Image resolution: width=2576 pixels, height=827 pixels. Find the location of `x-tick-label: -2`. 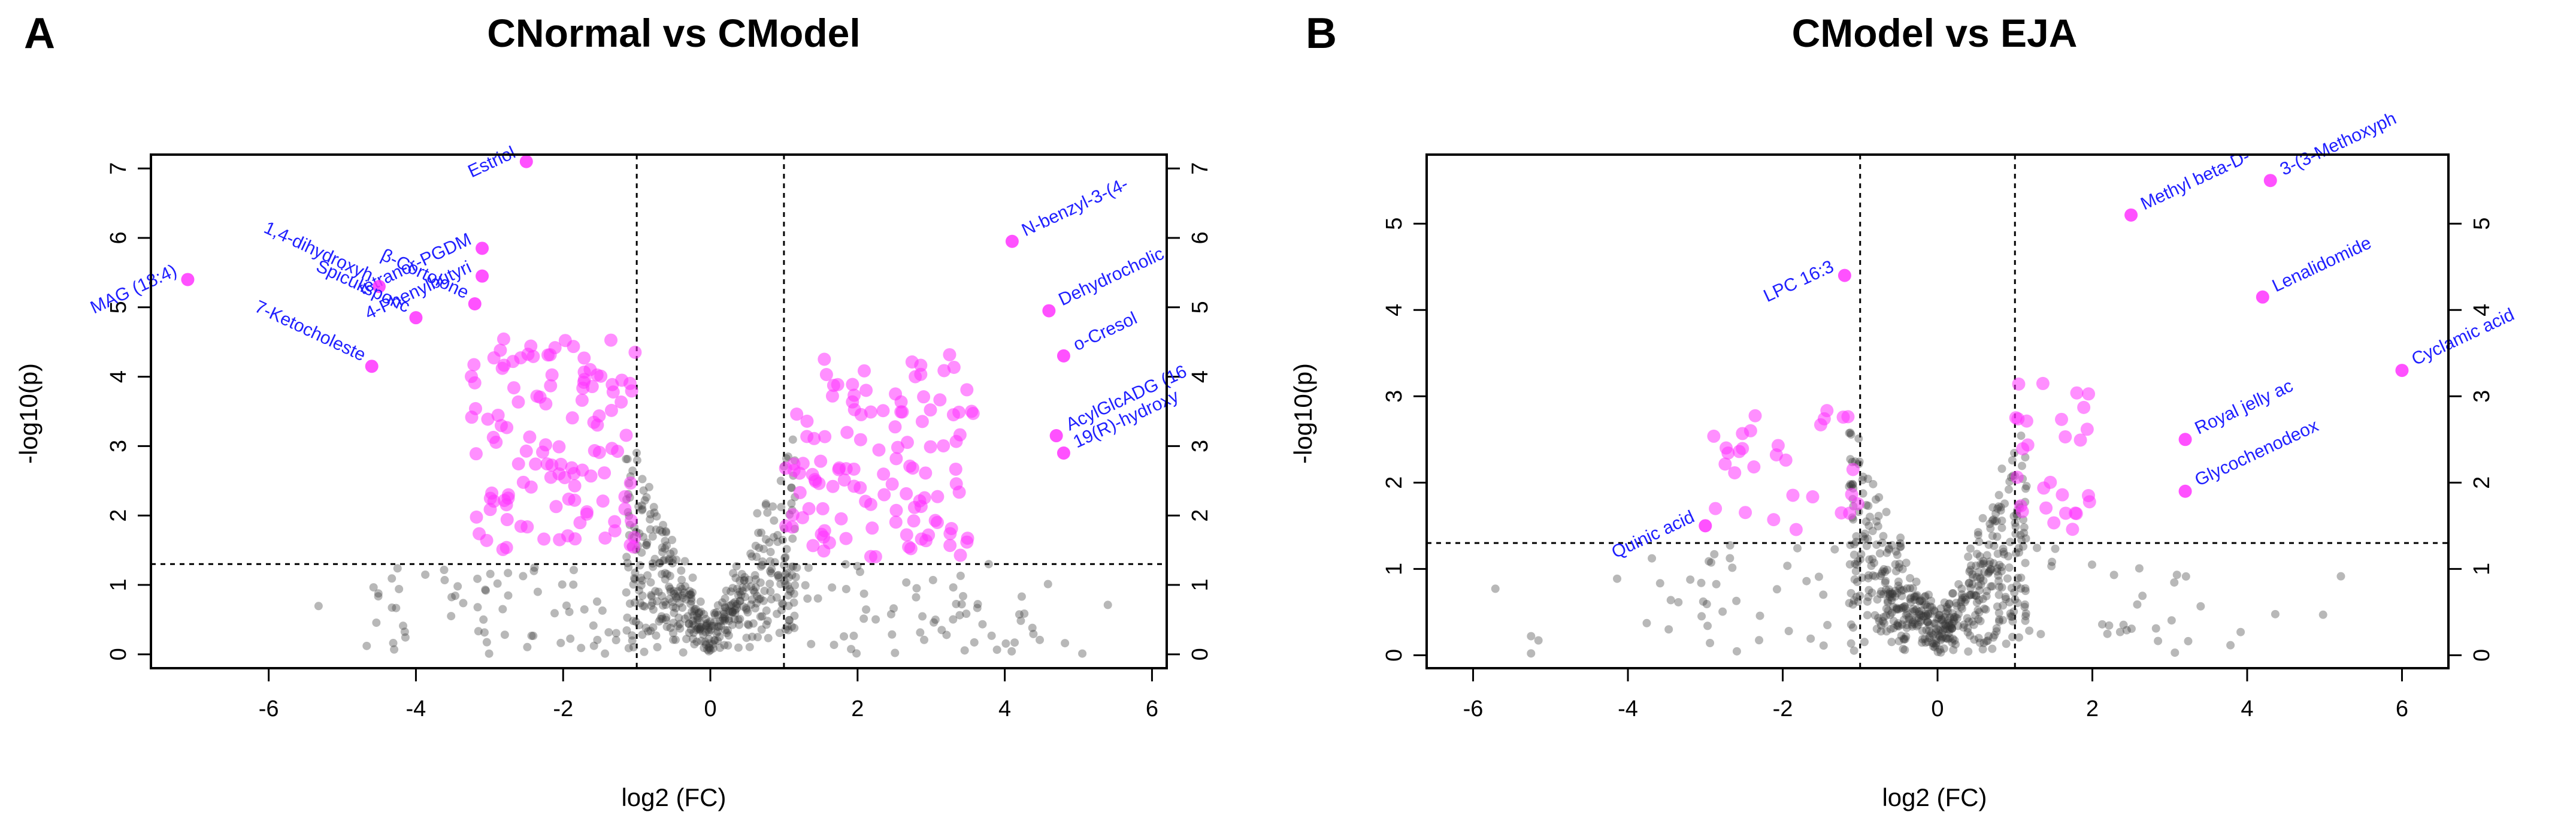

x-tick-label: -2 is located at coordinates (563, 709).